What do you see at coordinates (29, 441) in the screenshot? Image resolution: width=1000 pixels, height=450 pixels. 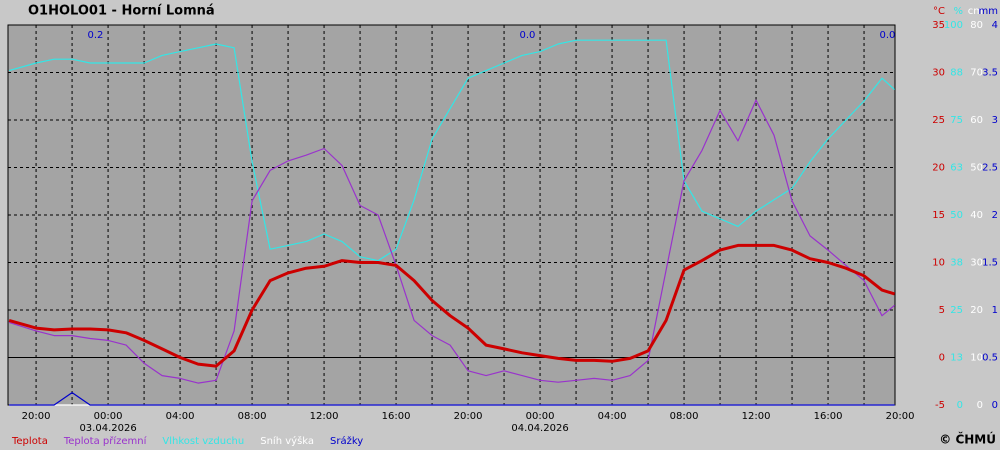 I see `legend-entry: Teplota` at bounding box center [29, 441].